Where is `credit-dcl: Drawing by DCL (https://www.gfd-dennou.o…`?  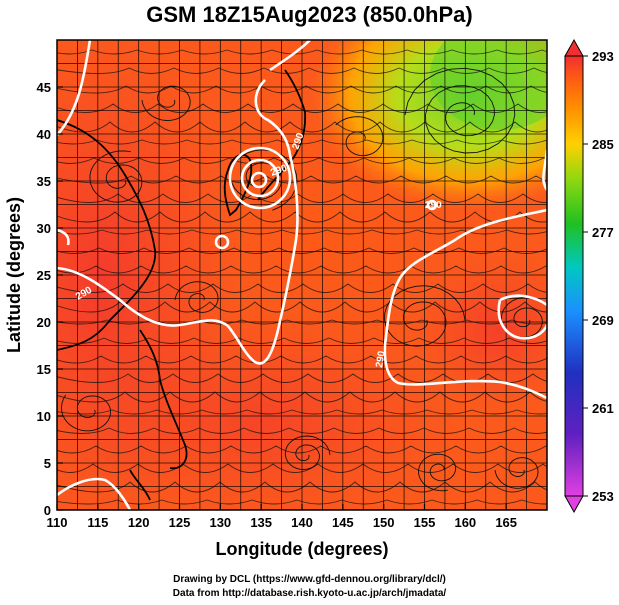 credit-dcl: Drawing by DCL (https://www.gfd-dennou.o… is located at coordinates (309, 579).